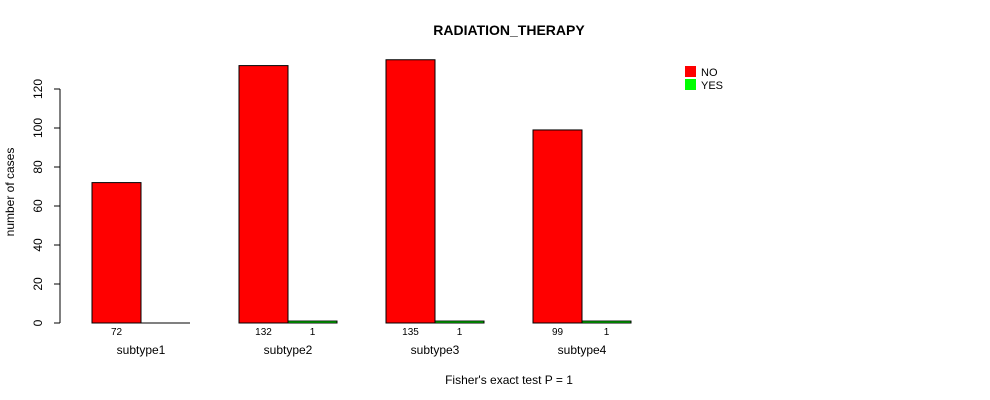 Image resolution: width=990 pixels, height=400 pixels. What do you see at coordinates (38, 284) in the screenshot?
I see `y-tick-label: 20` at bounding box center [38, 284].